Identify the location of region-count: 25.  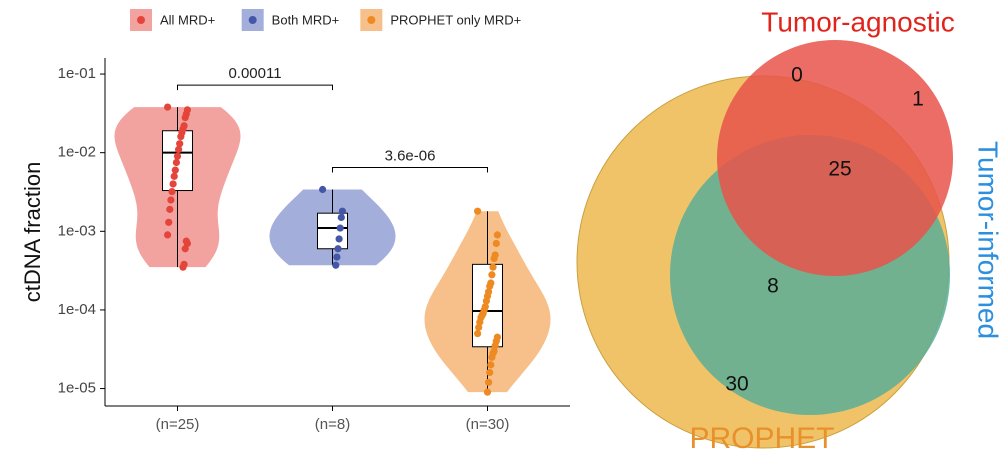
(839, 169).